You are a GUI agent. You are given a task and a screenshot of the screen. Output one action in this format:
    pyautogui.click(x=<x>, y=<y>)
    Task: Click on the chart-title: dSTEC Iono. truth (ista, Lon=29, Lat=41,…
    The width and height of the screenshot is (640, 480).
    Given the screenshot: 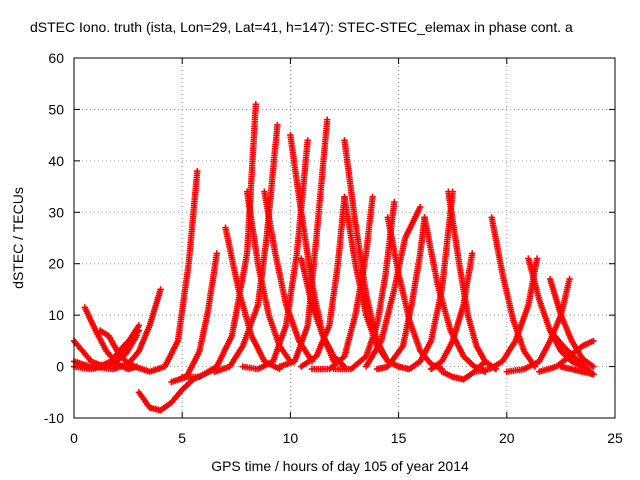 What is the action you would take?
    pyautogui.click(x=301, y=27)
    